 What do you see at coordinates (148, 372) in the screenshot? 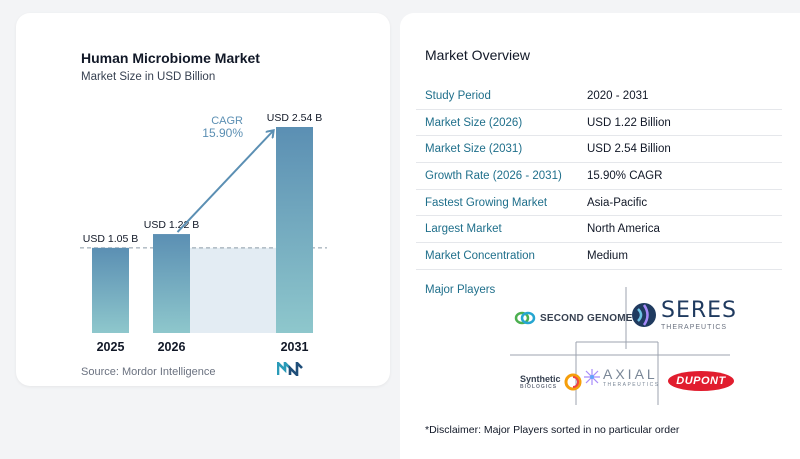
I see `source-text: Source: Mordor Intelligence` at bounding box center [148, 372].